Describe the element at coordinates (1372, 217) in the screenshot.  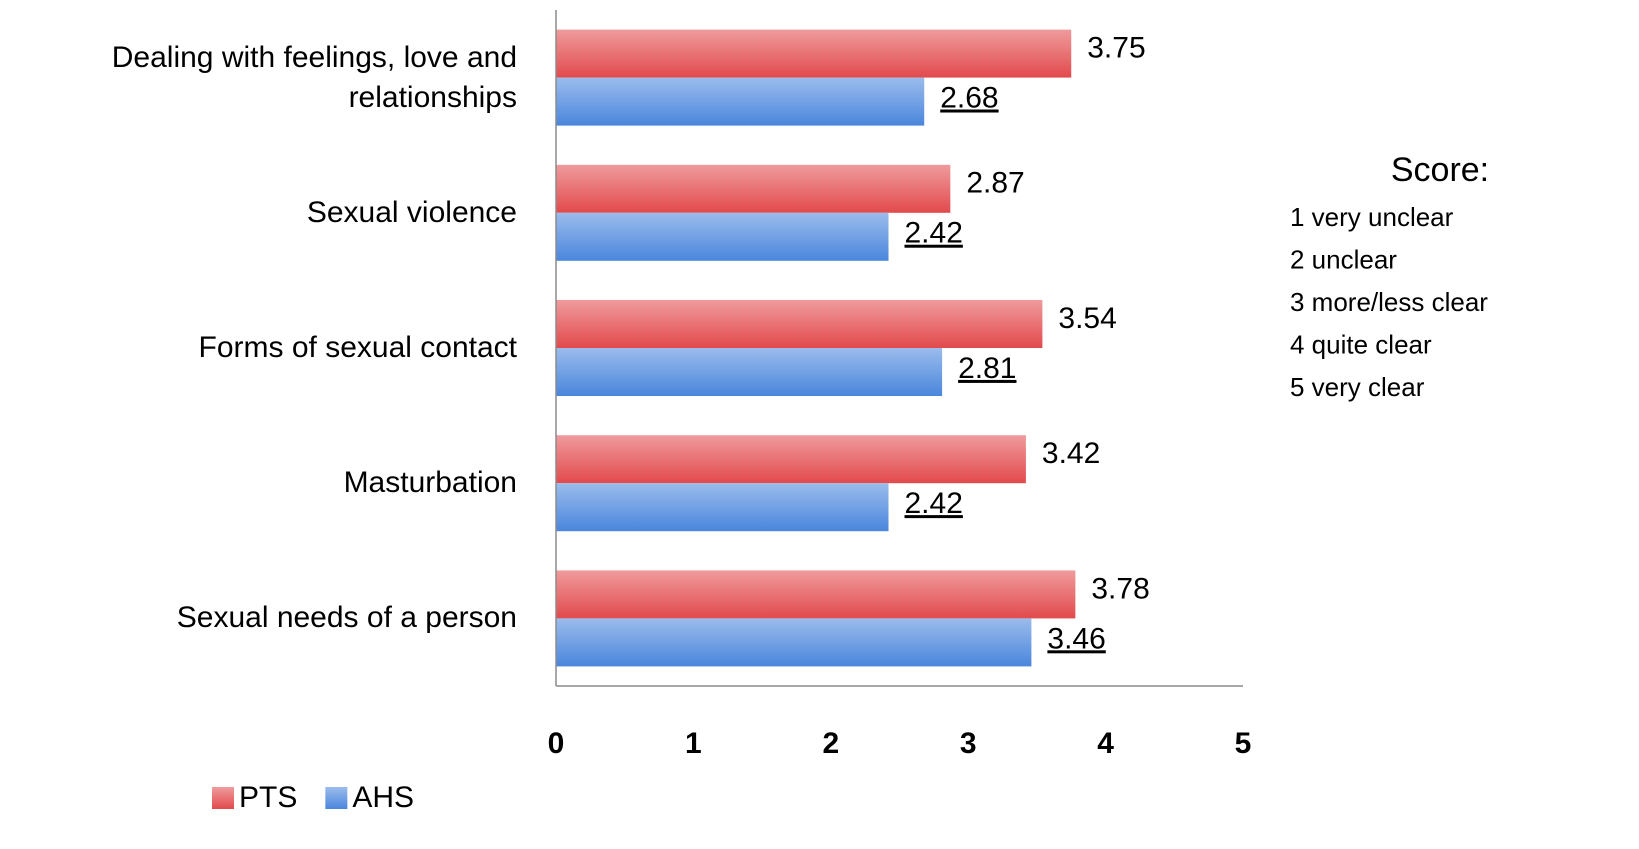
I see `annotation-line: 1 very unclear` at that location.